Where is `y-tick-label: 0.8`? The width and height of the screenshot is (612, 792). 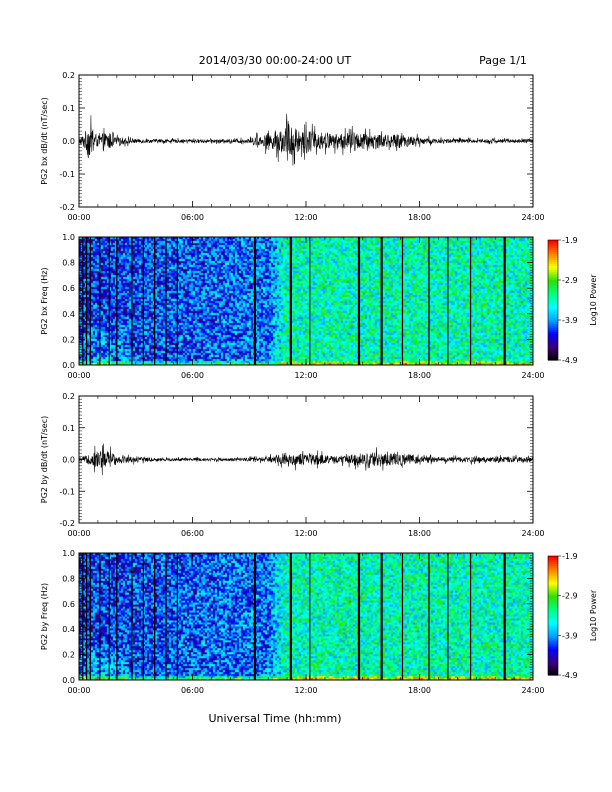
y-tick-label: 0.8 is located at coordinates (68, 578).